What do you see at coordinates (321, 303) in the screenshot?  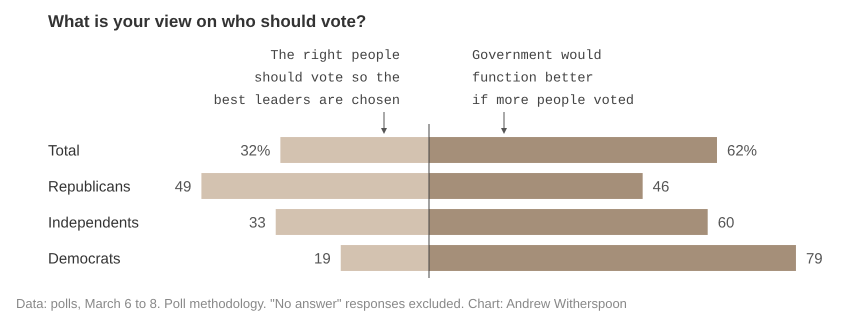 I see `text: Data: polls, March 6 to 8. Poll methodology. "No answer" responses excluded. Chart: Andrew Witherspoon` at bounding box center [321, 303].